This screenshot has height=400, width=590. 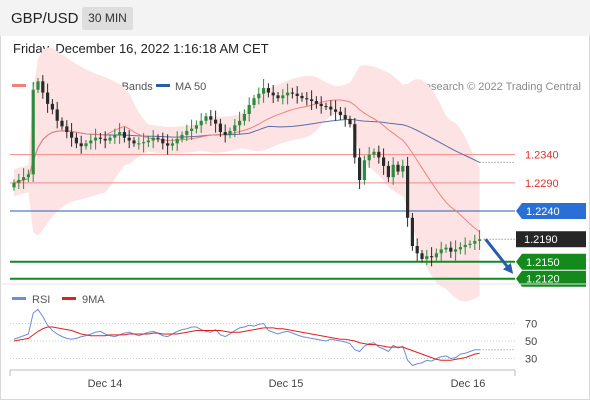 What do you see at coordinates (190, 87) in the screenshot?
I see `ma50-legend-label: MA 50` at bounding box center [190, 87].